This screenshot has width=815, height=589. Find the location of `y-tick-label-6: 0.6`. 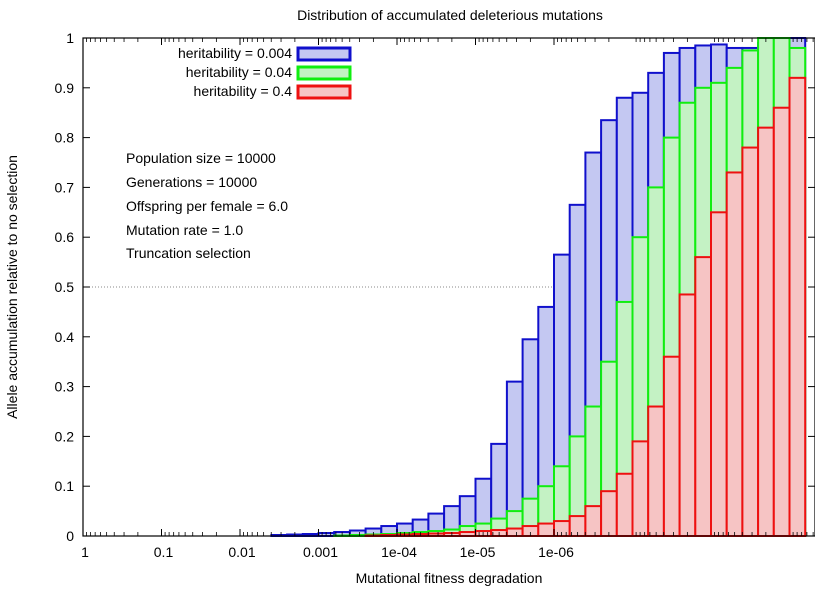

y-tick-label-6: 0.6 is located at coordinates (65, 237).